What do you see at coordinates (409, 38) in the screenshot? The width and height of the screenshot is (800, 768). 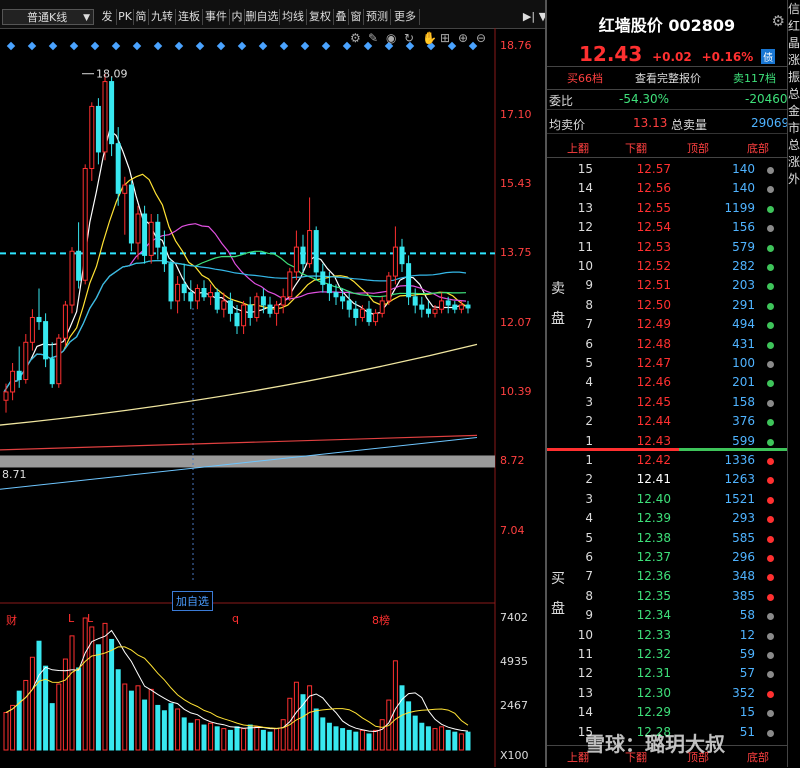 I see `refresh-icon: ↻` at bounding box center [409, 38].